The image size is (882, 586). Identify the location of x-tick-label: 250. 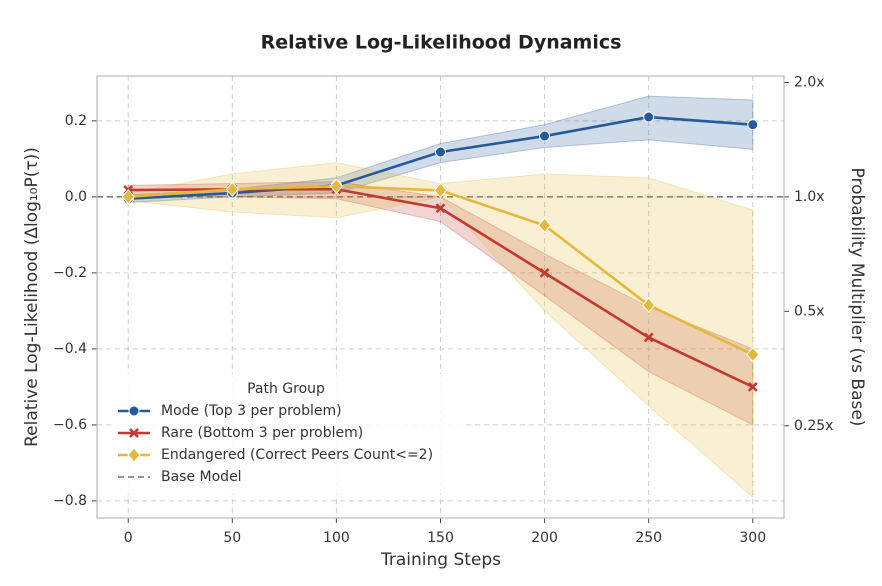
(648, 538).